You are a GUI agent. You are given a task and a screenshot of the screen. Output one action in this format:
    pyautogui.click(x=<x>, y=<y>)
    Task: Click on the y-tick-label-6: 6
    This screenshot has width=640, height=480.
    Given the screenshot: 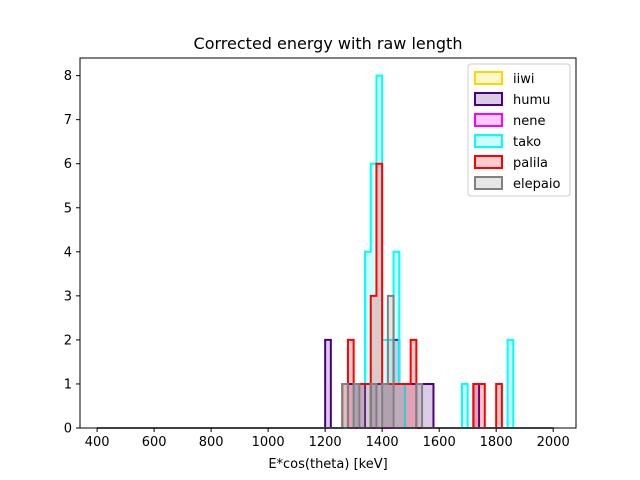 What is the action you would take?
    pyautogui.click(x=68, y=164)
    